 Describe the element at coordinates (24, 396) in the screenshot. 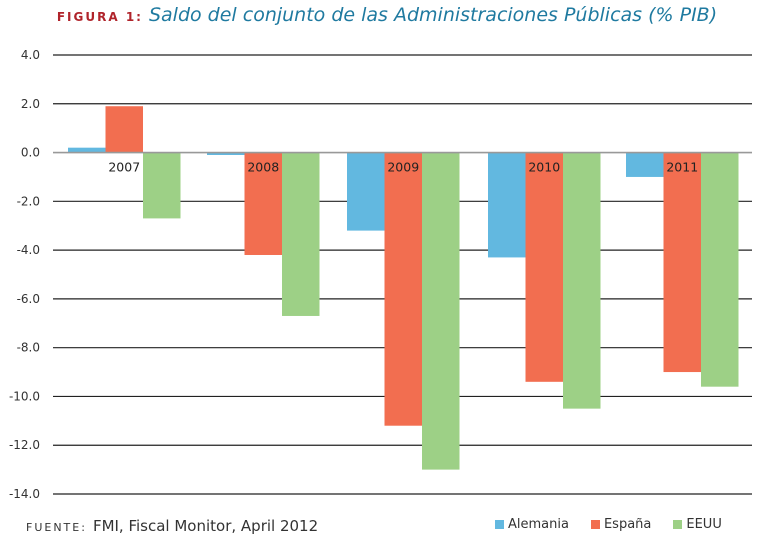

I see `y-tick-label: -10.0` at that location.